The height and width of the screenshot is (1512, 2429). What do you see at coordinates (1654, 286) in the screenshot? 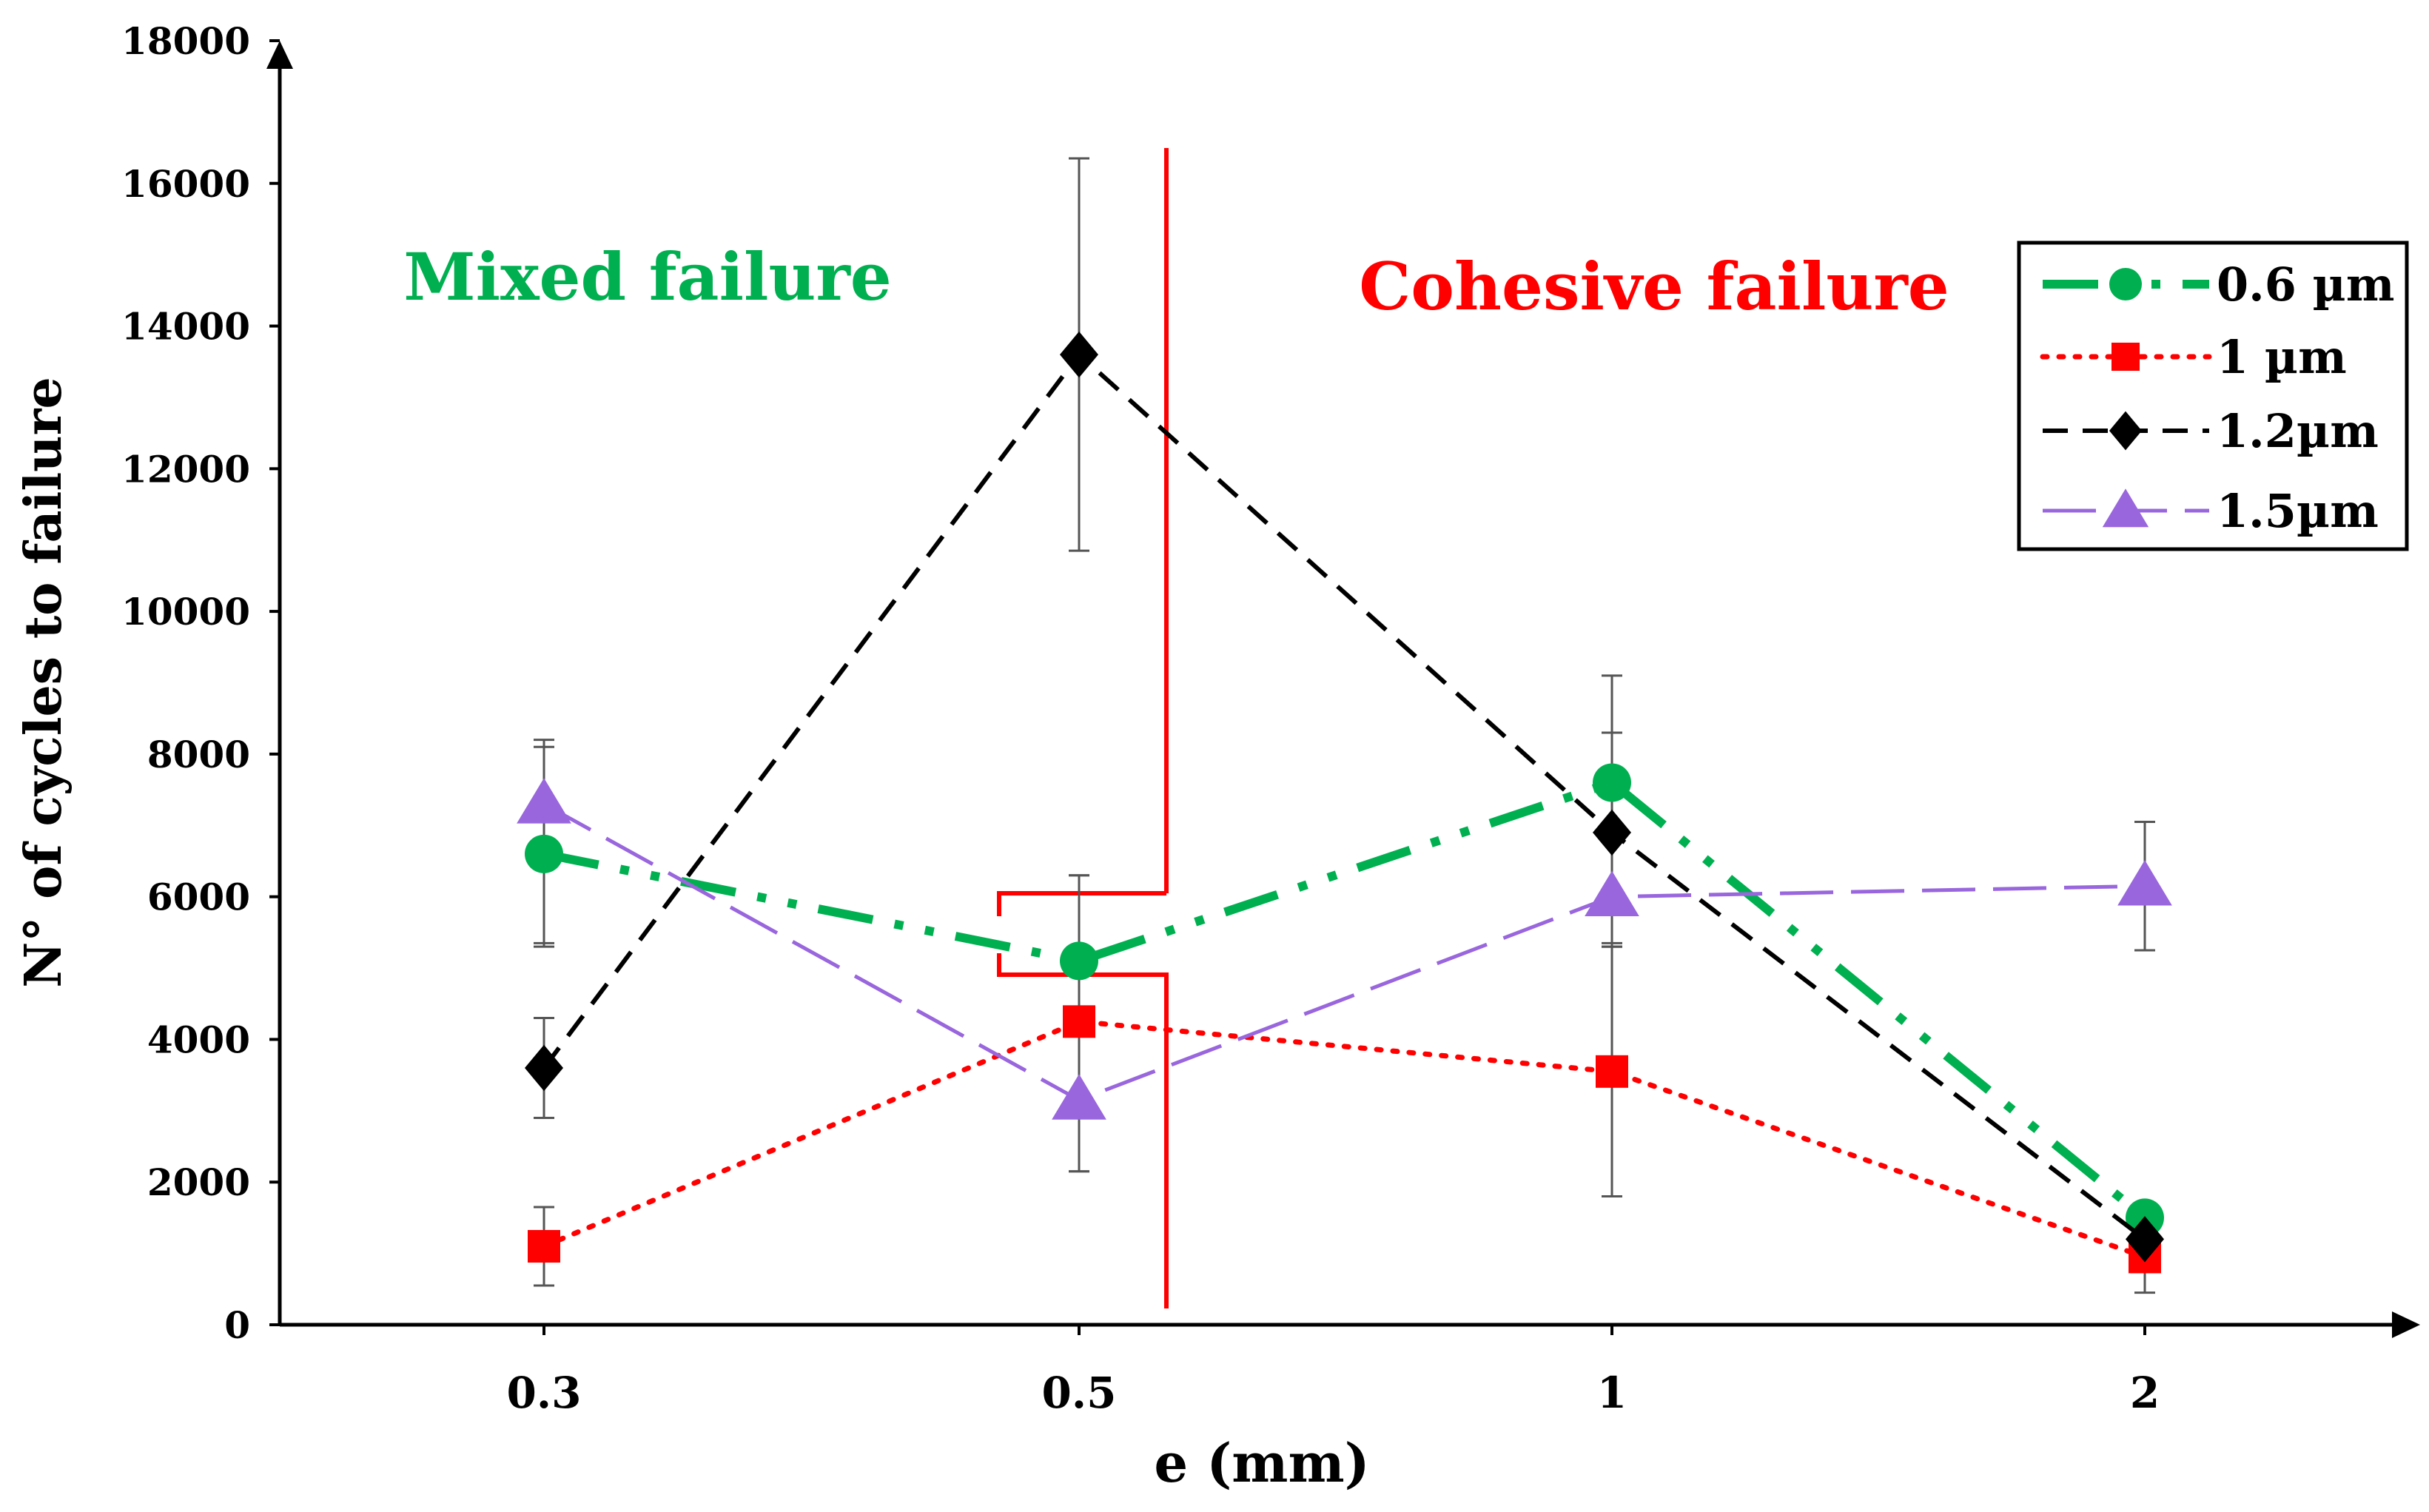
I see `annotation-cohesive-failure: Cohesive failure` at bounding box center [1654, 286].